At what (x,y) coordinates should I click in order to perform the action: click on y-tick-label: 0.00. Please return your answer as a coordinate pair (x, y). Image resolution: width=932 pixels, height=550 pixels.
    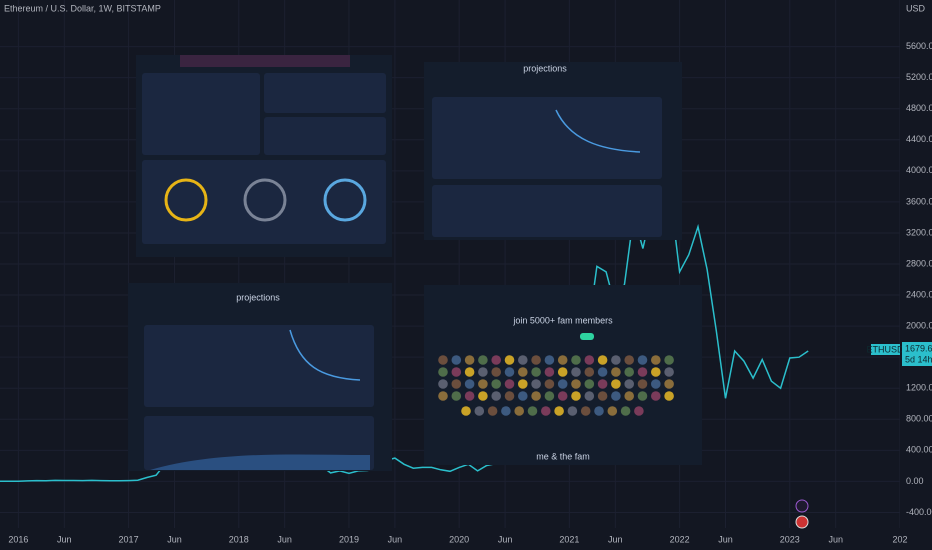
    Looking at the image, I should click on (915, 481).